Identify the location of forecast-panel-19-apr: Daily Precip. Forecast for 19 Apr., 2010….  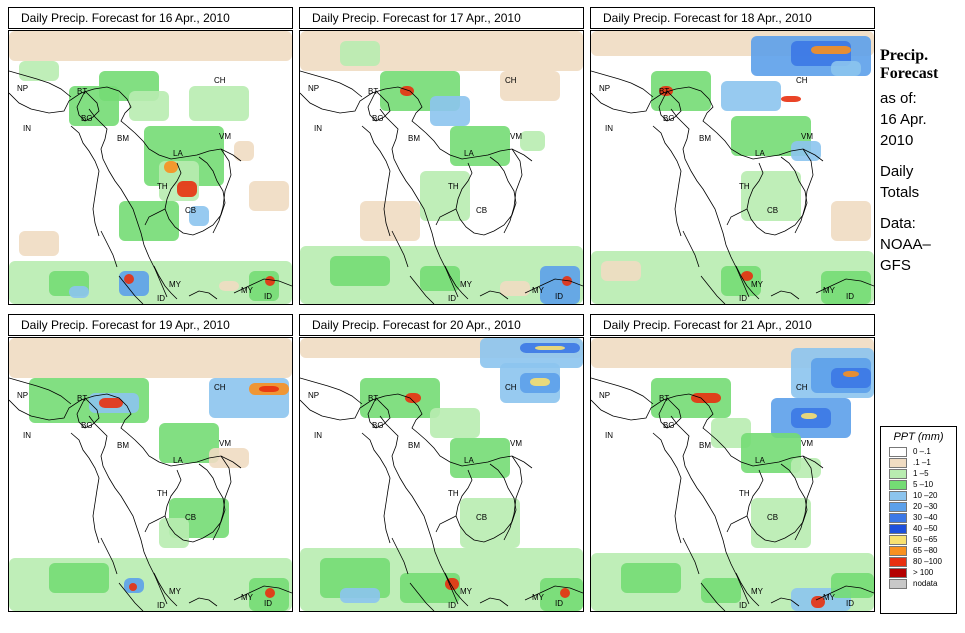
(151, 463).